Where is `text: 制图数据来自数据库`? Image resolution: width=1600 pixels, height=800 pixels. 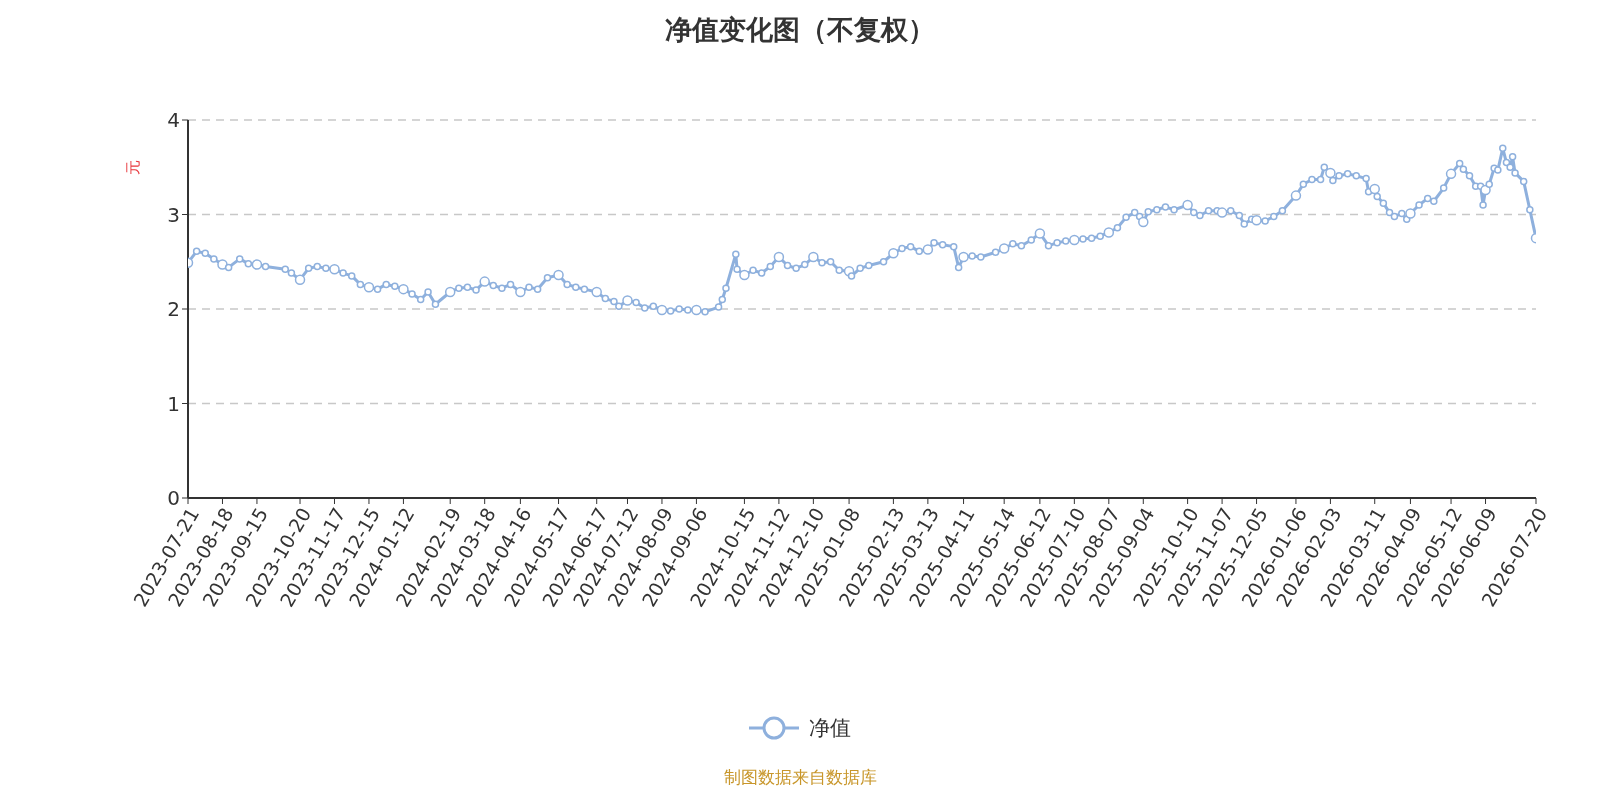
text: 制图数据来自数据库 is located at coordinates (800, 777).